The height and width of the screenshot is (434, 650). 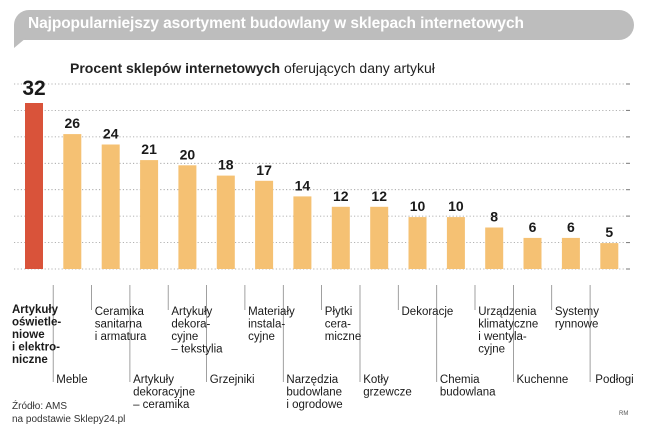 What do you see at coordinates (577, 312) in the screenshot?
I see `category-label-line: Systemy` at bounding box center [577, 312].